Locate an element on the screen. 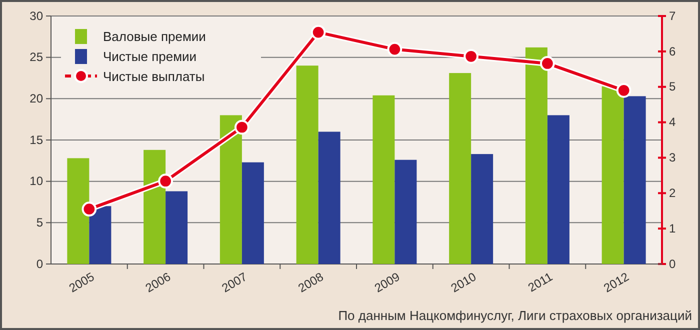 The height and width of the screenshot is (330, 700). y2-tick-label: 3 is located at coordinates (672, 157).